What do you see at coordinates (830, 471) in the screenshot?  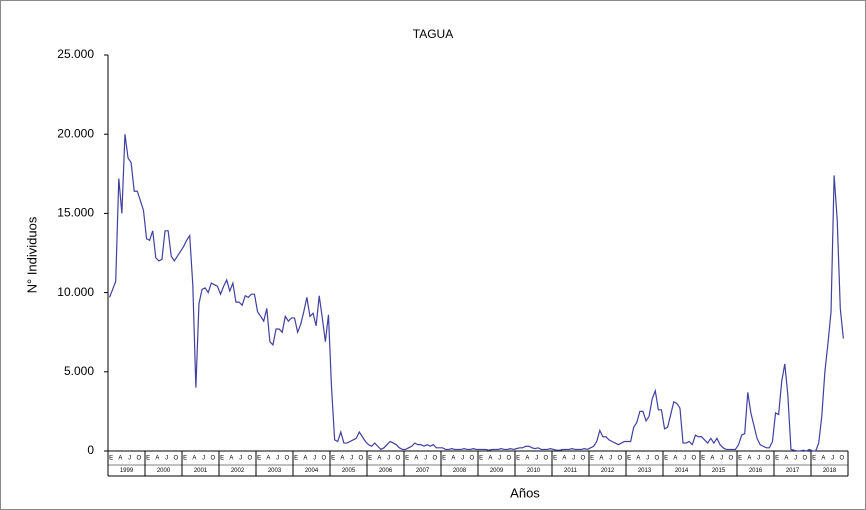 I see `year-label: 2018` at bounding box center [830, 471].